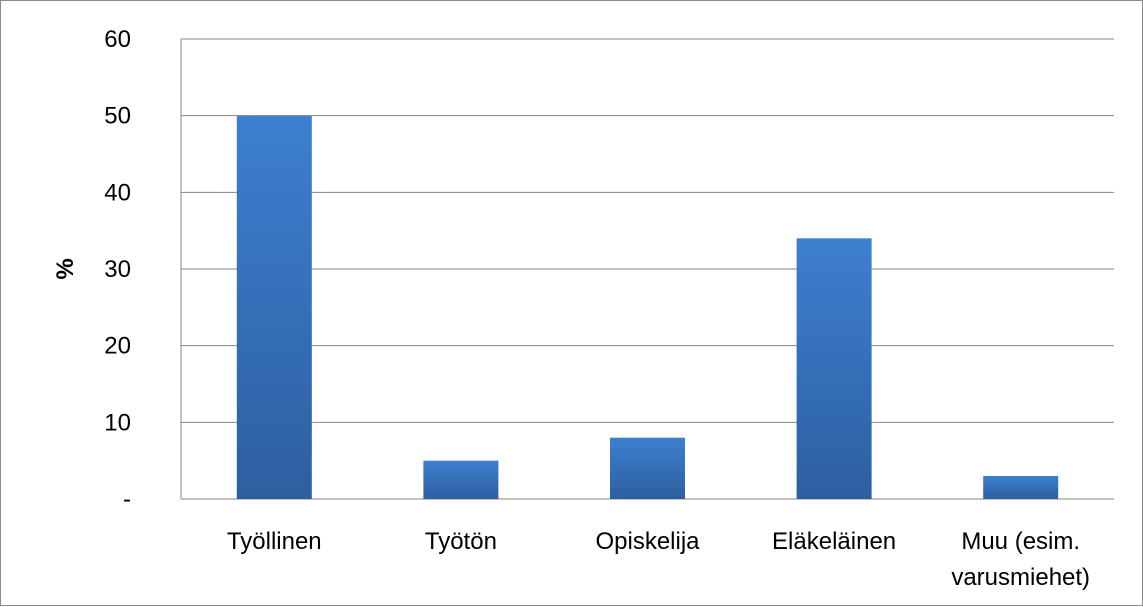 Image resolution: width=1143 pixels, height=607 pixels. What do you see at coordinates (117, 422) in the screenshot?
I see `y-tick-label: 10` at bounding box center [117, 422].